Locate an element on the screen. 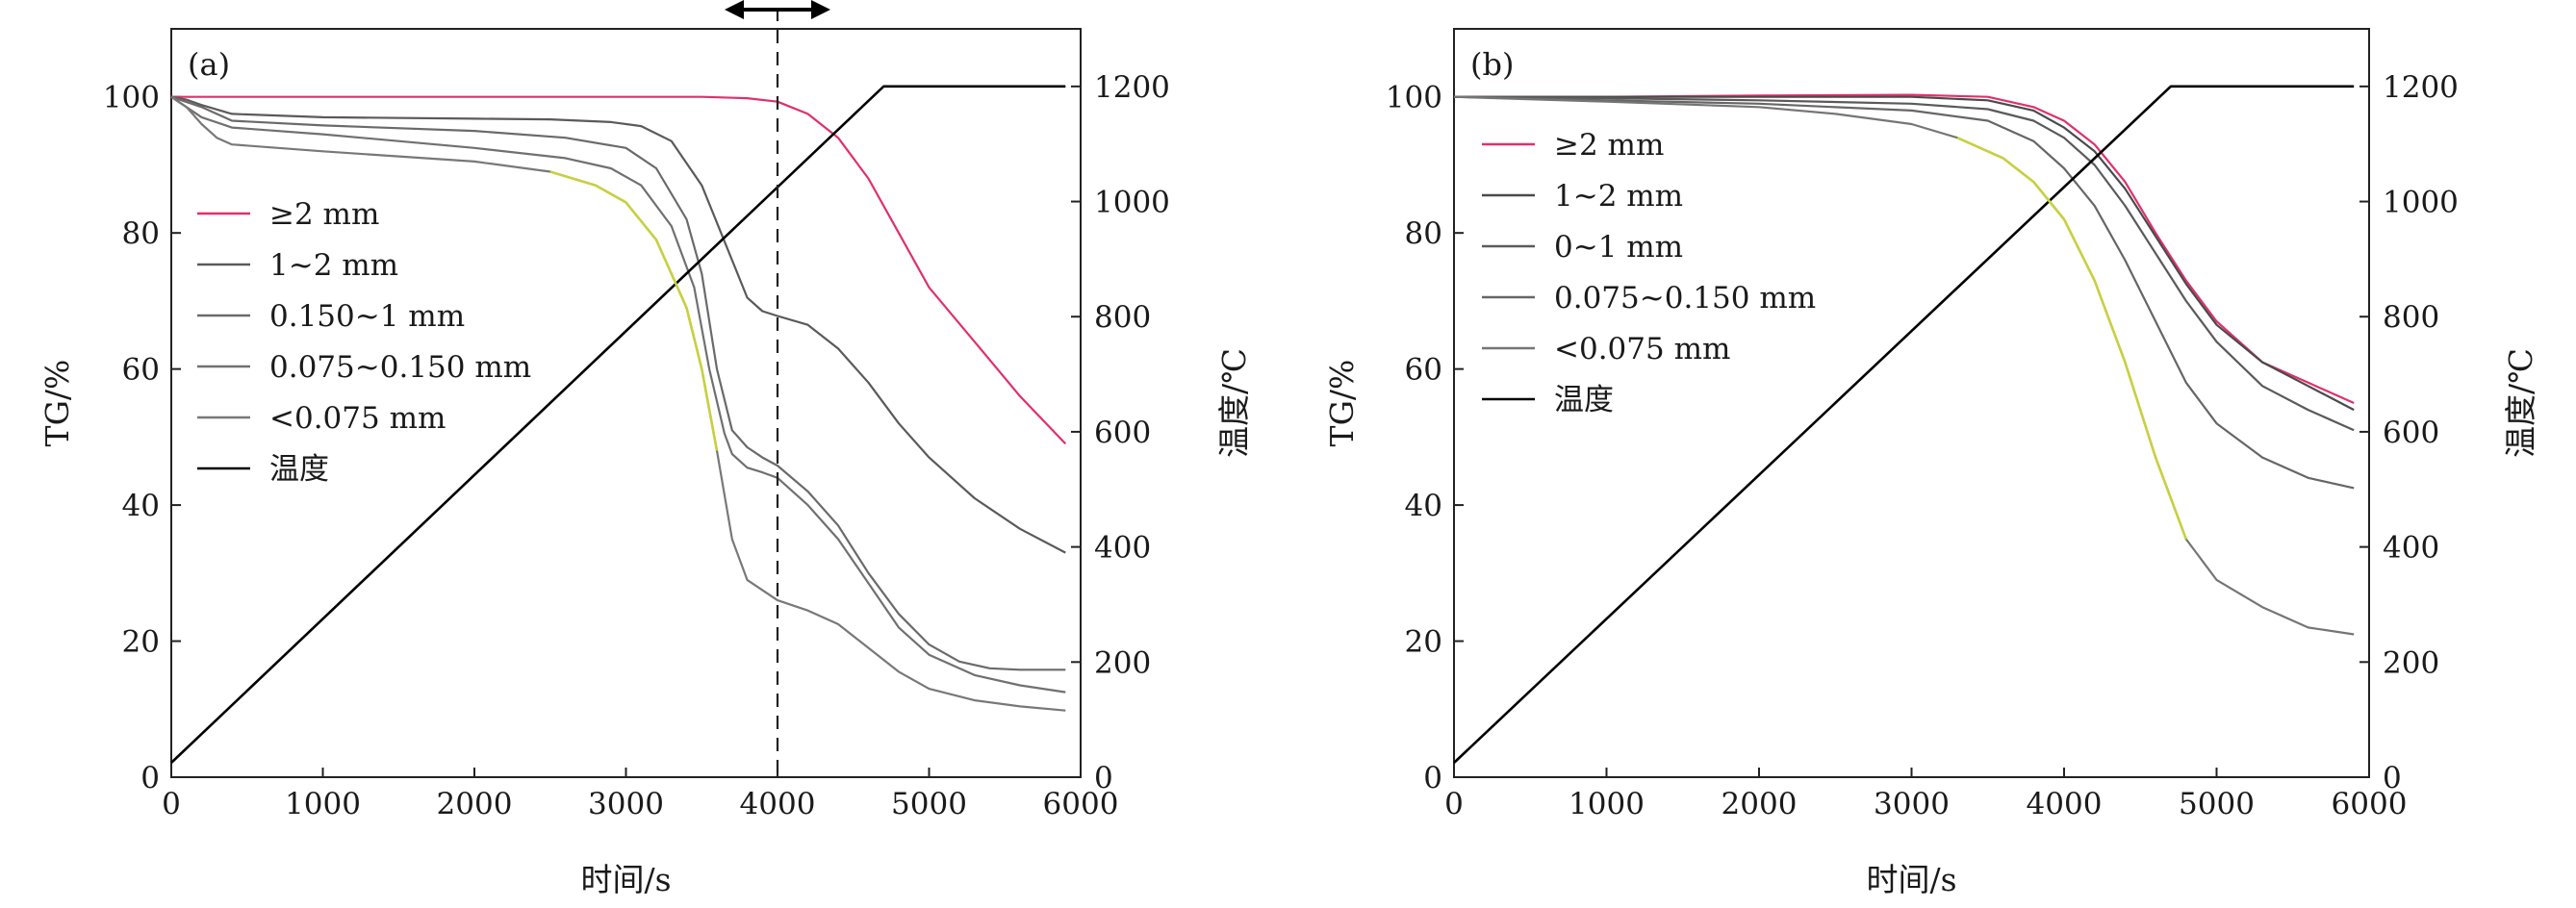  legend-label: 0.150~1 mm is located at coordinates (367, 317).